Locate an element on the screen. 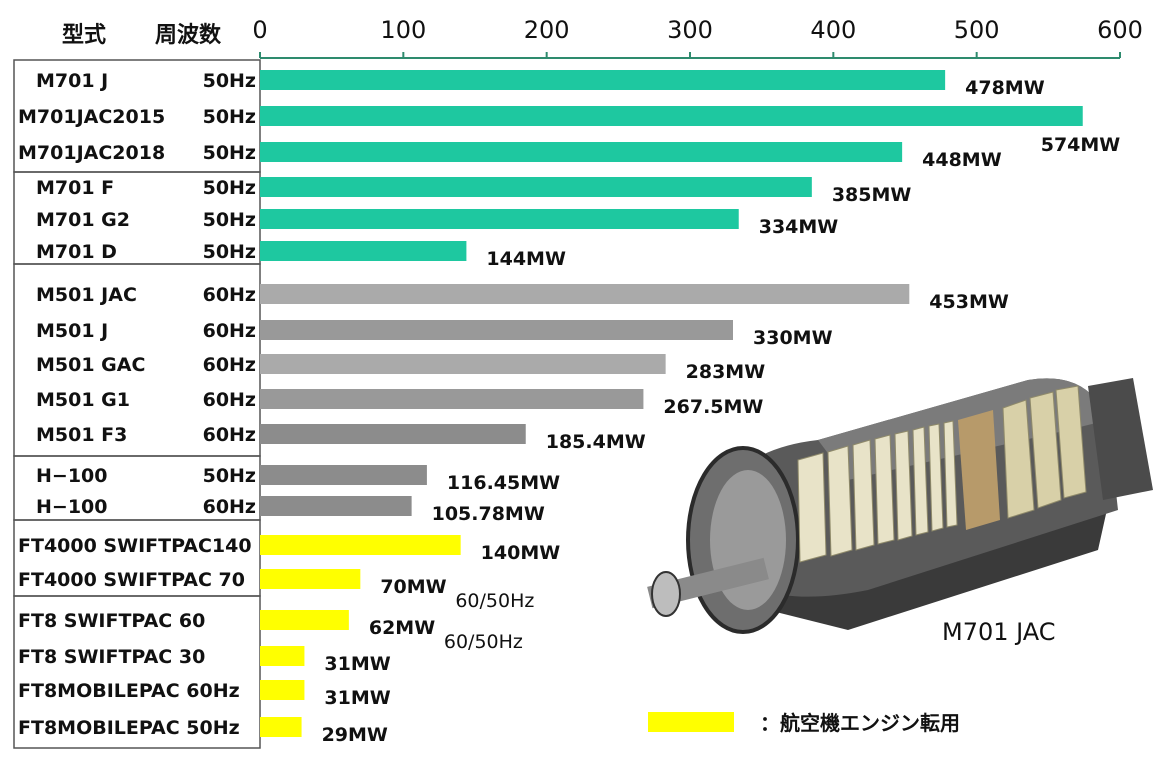 The image size is (1160, 759). bar-value-label: 453MW is located at coordinates (969, 302).